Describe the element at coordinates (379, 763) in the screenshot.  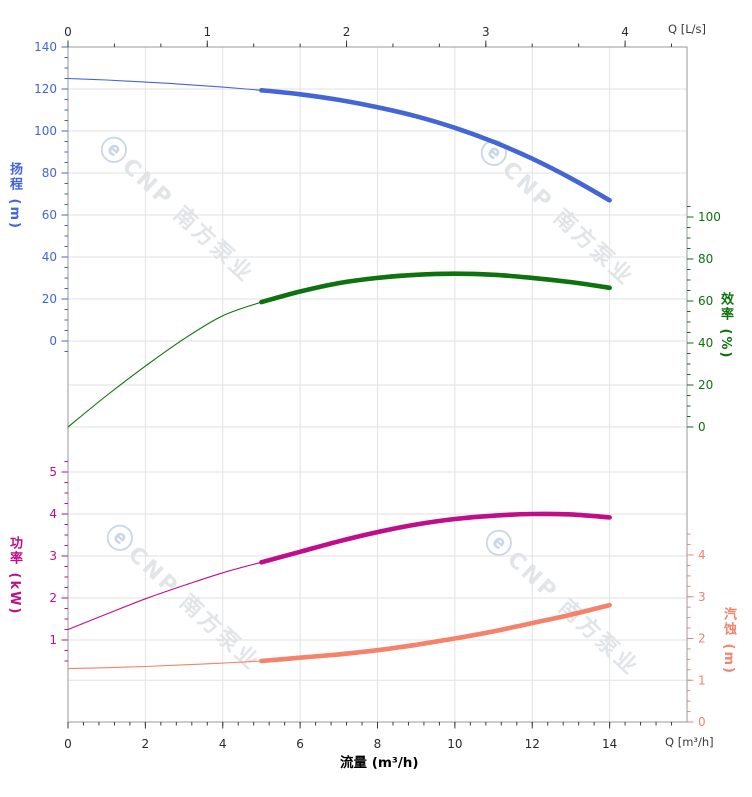
I see `flow-axis-label: 流量 (m³/h)` at that location.